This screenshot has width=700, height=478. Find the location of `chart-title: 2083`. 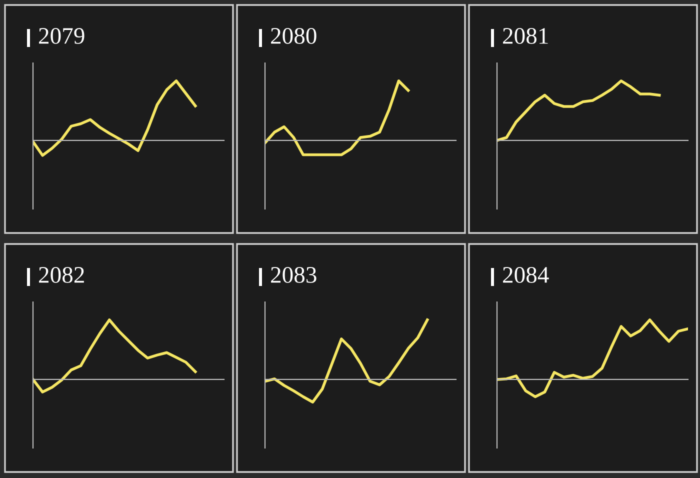

chart-title: 2083 is located at coordinates (293, 274).